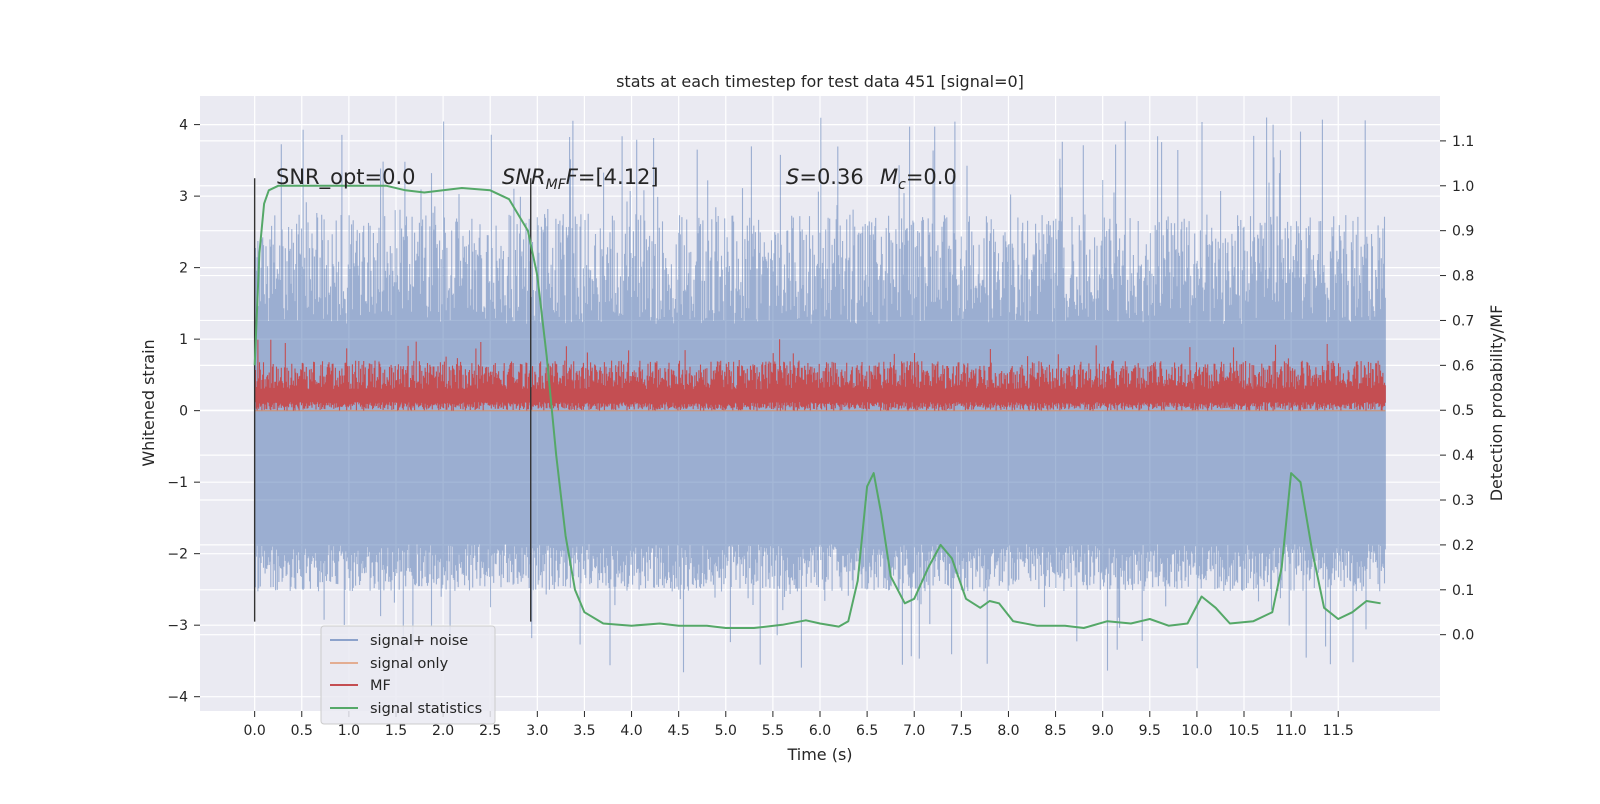  Describe the element at coordinates (1103, 731) in the screenshot. I see `x-tick-label: 9.0` at that location.